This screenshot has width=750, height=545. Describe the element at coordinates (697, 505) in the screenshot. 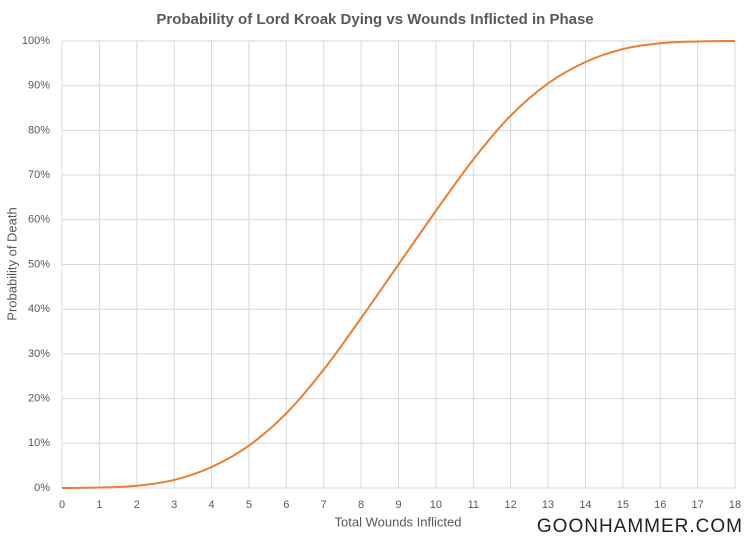

I see `x-tick-label: 17` at that location.